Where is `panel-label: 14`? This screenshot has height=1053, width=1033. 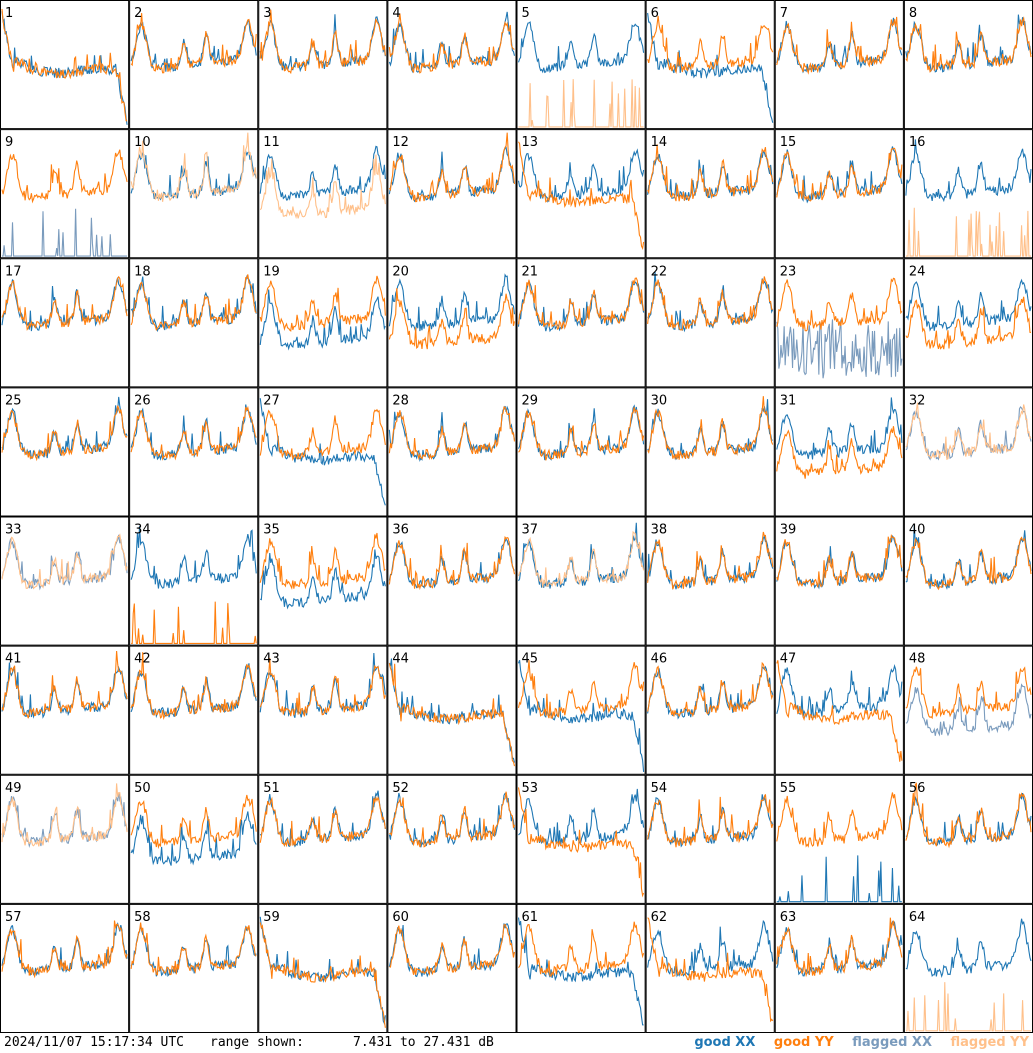 panel-label: 14 is located at coordinates (659, 142).